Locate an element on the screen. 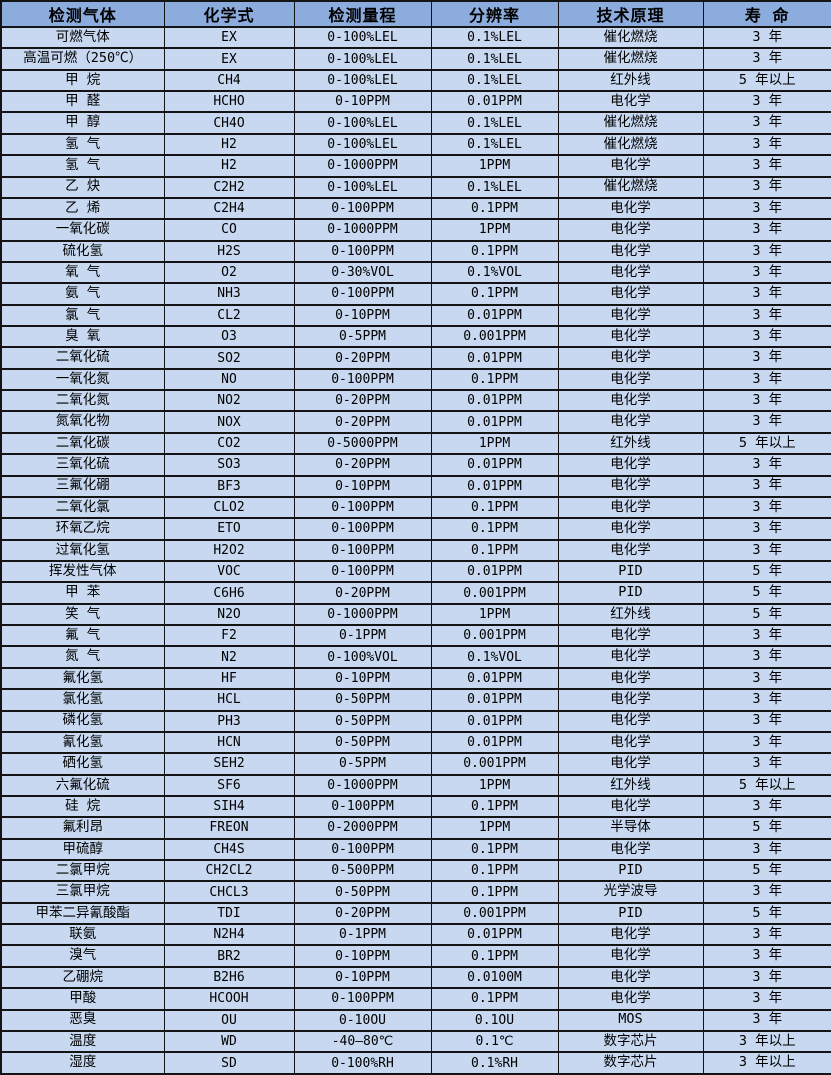  cell-gas: 二氧化氮 is located at coordinates (82, 401).